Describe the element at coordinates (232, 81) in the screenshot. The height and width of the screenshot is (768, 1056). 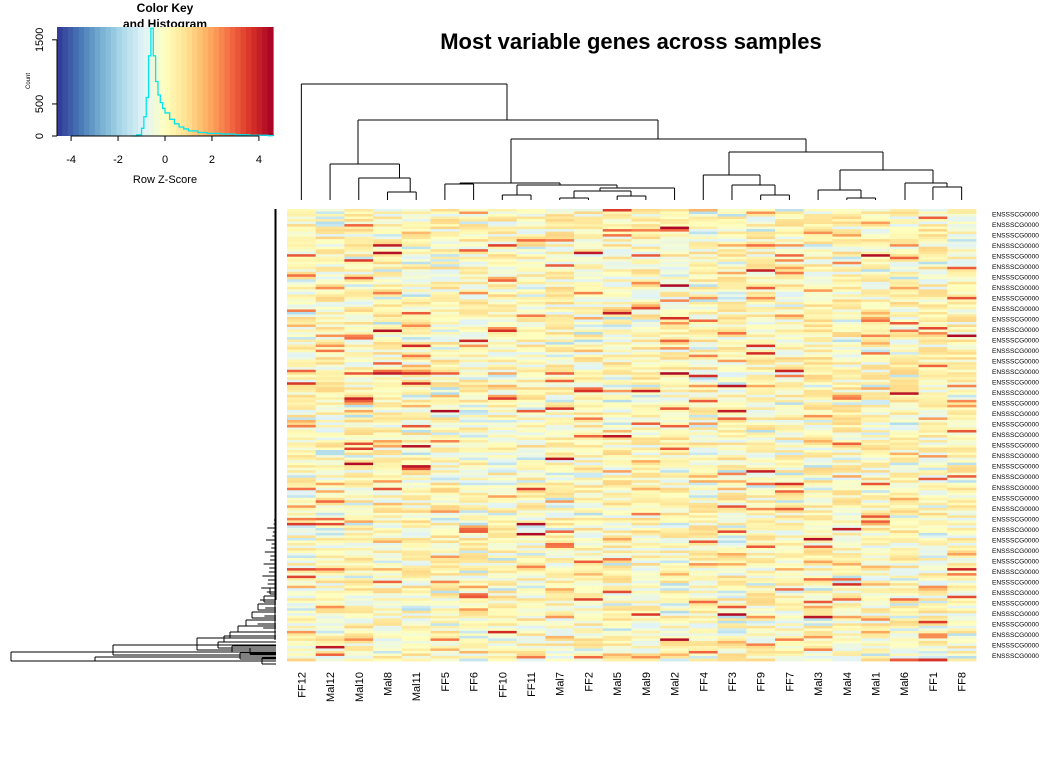
I see `color-key-swatch` at that location.